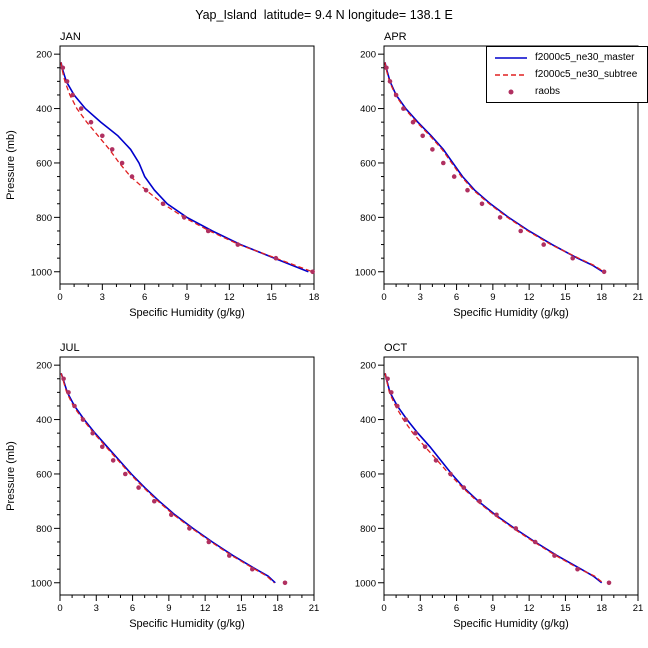  What do you see at coordinates (586, 74) in the screenshot?
I see `legend-label: f2000c5_ne30_subtree` at bounding box center [586, 74].